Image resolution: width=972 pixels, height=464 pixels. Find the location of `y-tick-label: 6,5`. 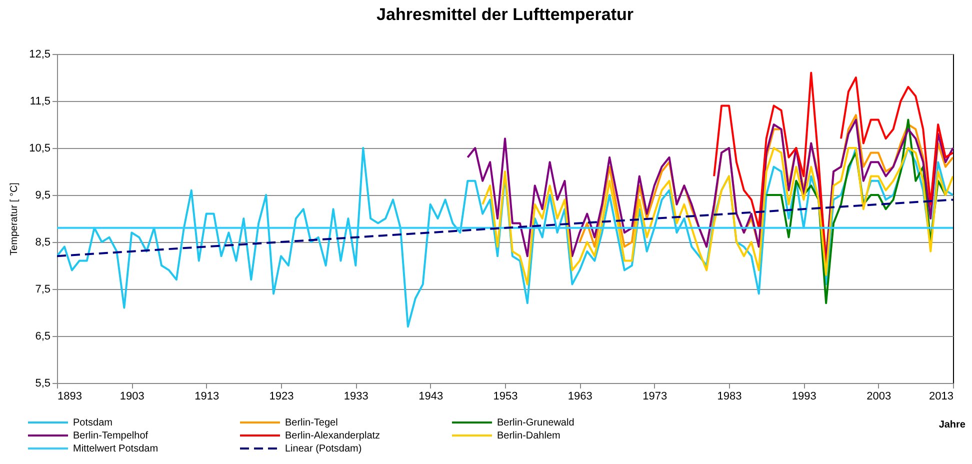

y-tick-label: 6,5 is located at coordinates (42, 336).